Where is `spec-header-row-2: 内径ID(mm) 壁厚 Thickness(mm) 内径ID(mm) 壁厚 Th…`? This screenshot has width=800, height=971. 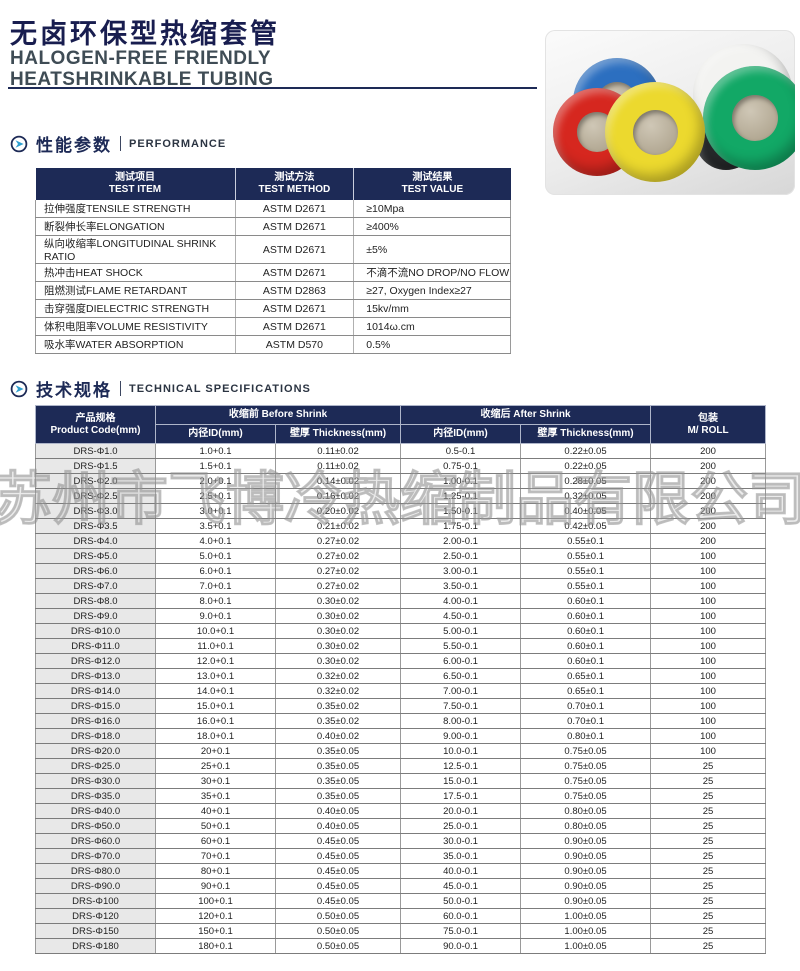
spec-header-row-2: 内径ID(mm) 壁厚 Thickness(mm) 内径ID(mm) 壁厚 Th… is located at coordinates (401, 434).